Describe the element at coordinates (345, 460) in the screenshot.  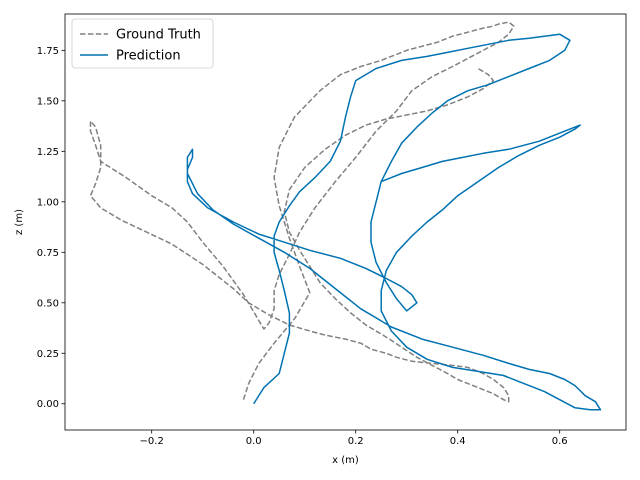
I see `x-axis-label: x (m)` at that location.